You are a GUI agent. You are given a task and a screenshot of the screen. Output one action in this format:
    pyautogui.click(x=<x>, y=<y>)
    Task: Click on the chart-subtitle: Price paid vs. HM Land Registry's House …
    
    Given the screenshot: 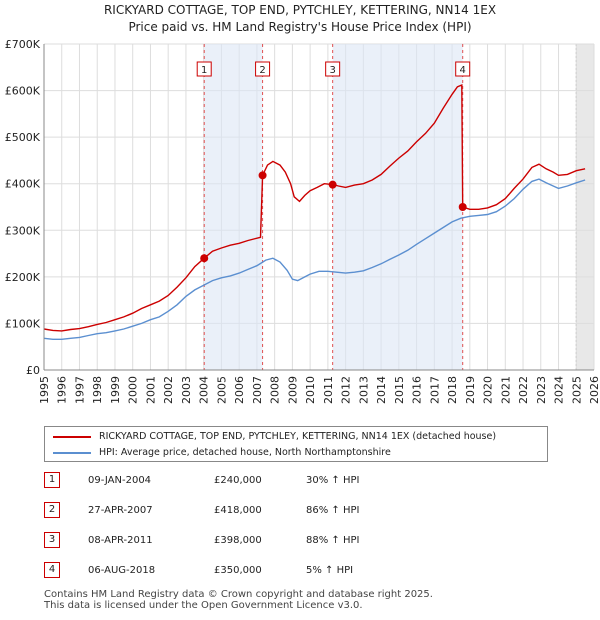 What is the action you would take?
    pyautogui.click(x=299, y=27)
    